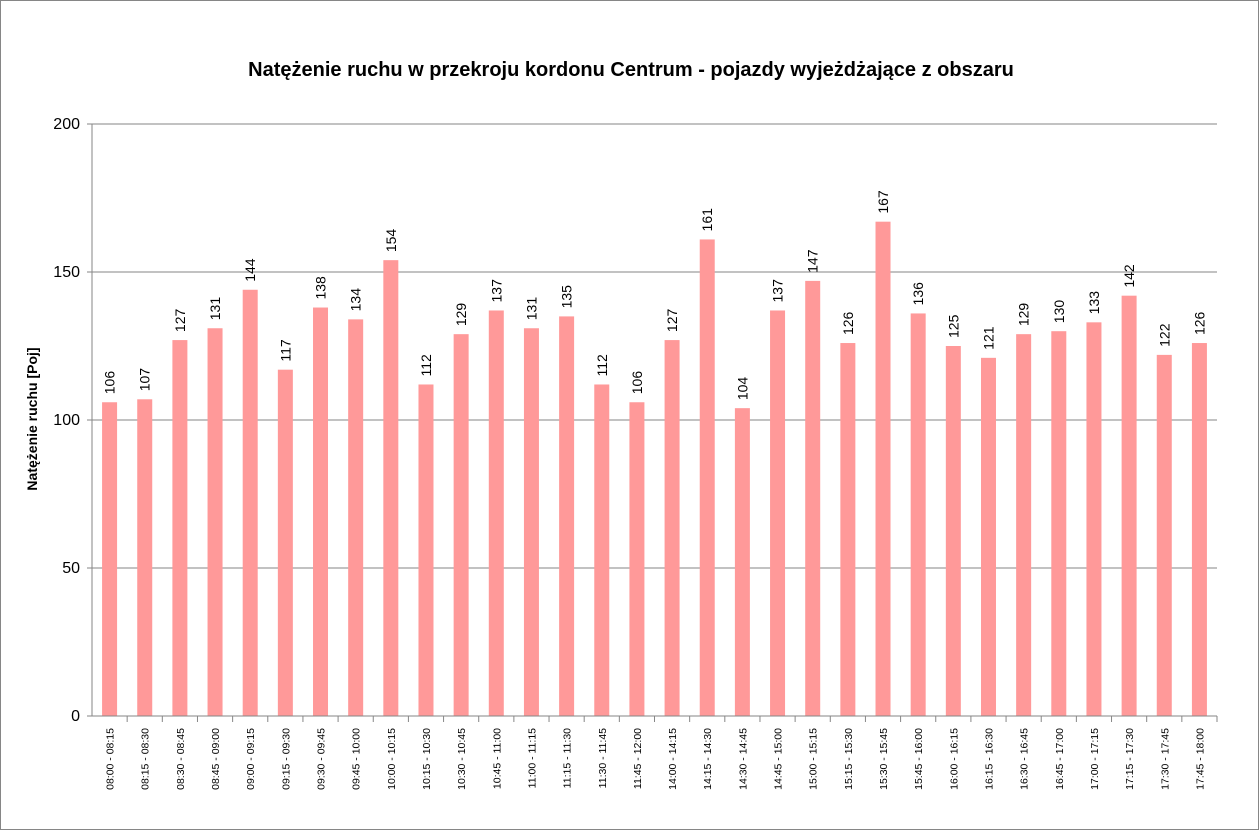 The width and height of the screenshot is (1259, 830). Describe the element at coordinates (215, 309) in the screenshot. I see `data-label: 131` at that location.